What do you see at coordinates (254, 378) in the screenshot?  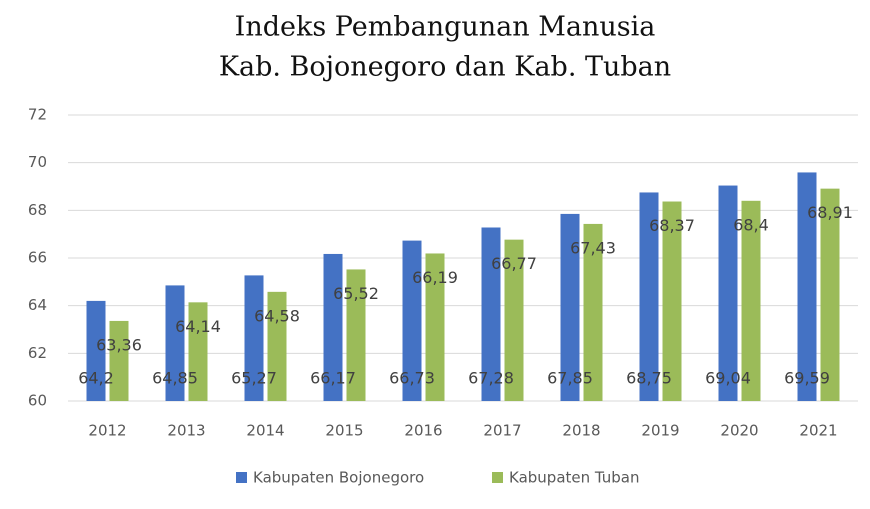 I see `data-label: 65,27` at bounding box center [254, 378].